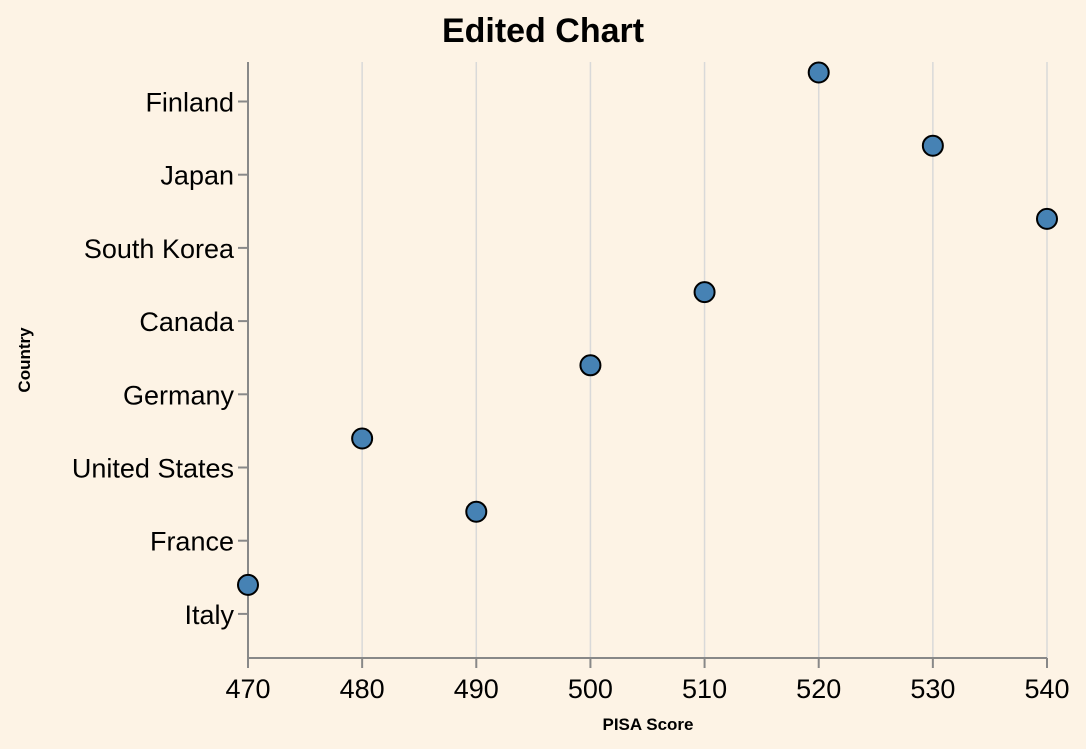 The width and height of the screenshot is (1086, 749). Describe the element at coordinates (590, 689) in the screenshot. I see `x-tick-label: 500` at that location.